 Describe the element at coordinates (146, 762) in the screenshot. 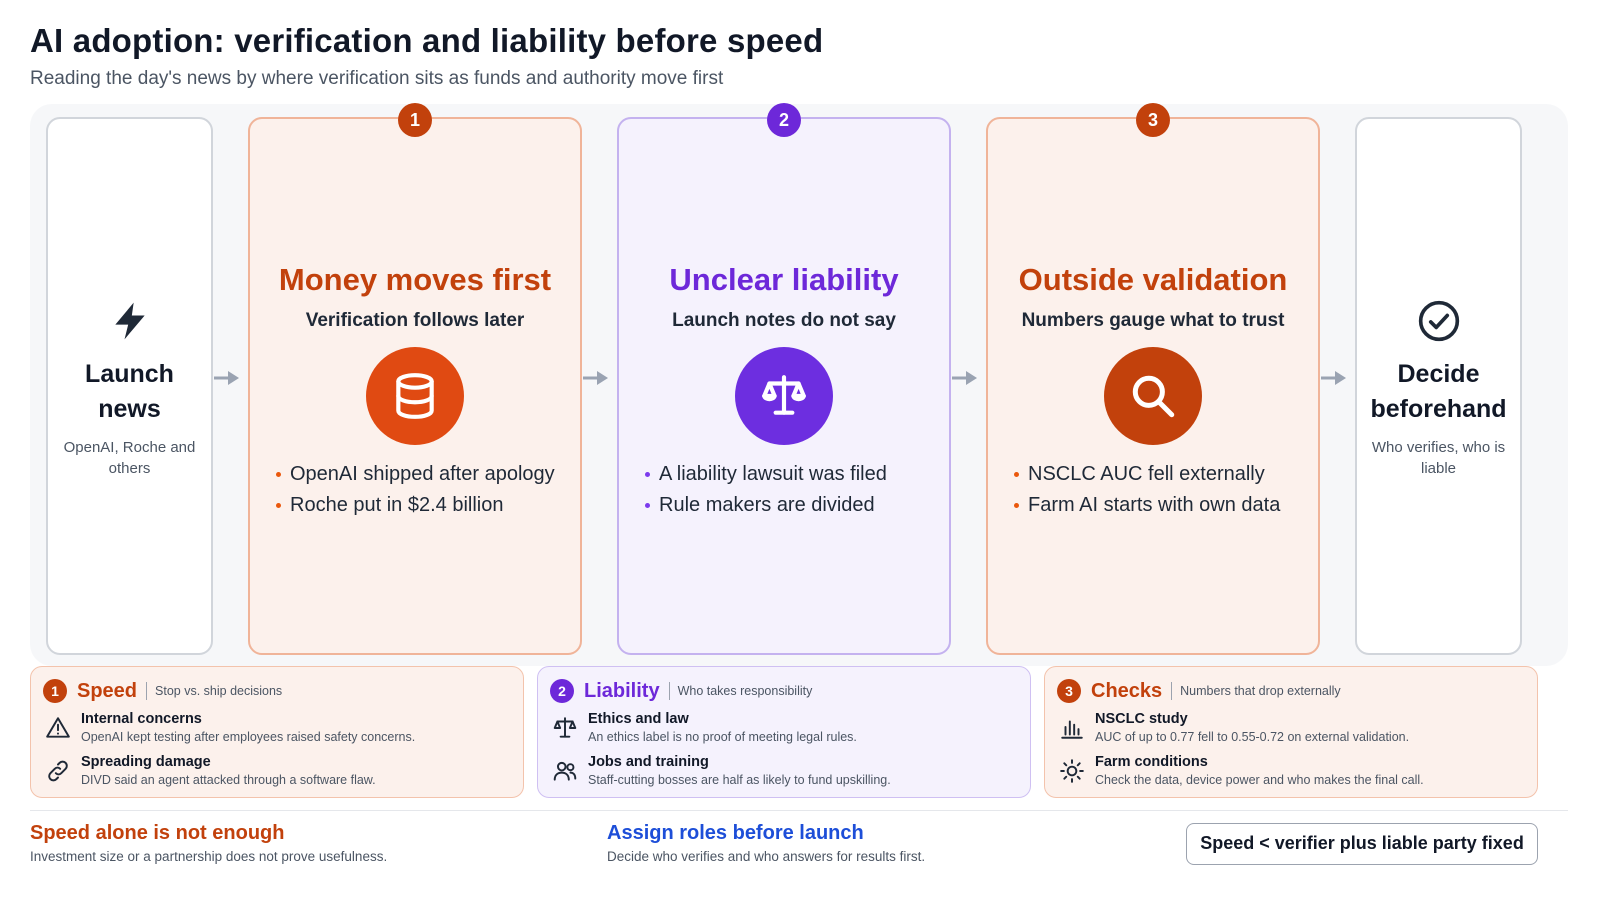

I see `legend-item-title: Spreading damage` at that location.